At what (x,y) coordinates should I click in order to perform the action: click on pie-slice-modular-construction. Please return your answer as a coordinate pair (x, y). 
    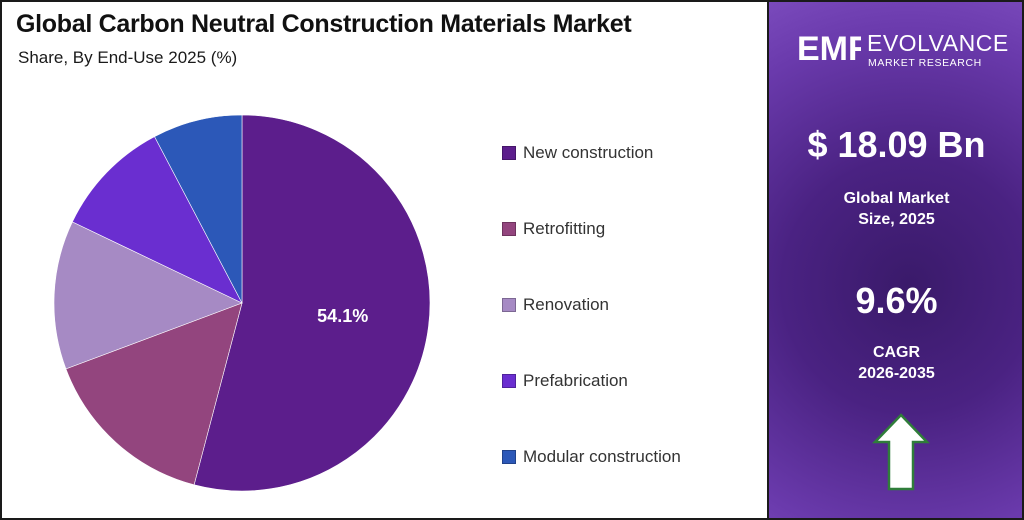
    Looking at the image, I should click on (198, 209).